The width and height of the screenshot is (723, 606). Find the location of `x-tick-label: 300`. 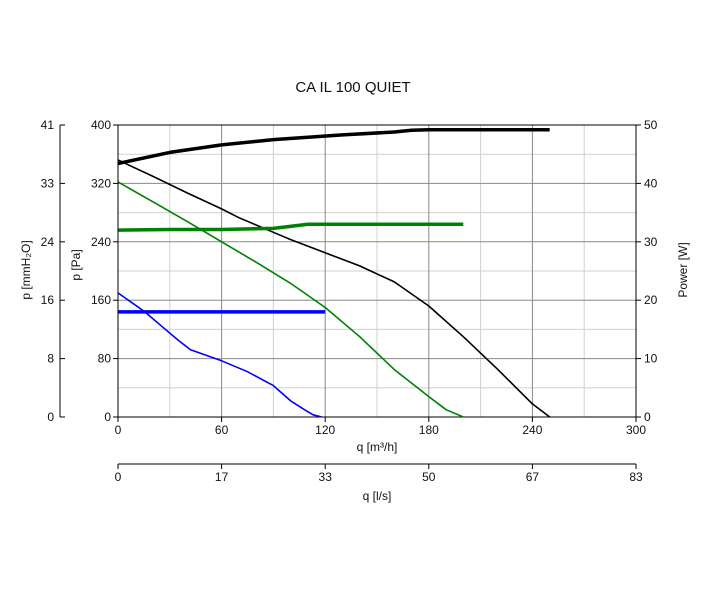

x-tick-label: 300 is located at coordinates (636, 430).